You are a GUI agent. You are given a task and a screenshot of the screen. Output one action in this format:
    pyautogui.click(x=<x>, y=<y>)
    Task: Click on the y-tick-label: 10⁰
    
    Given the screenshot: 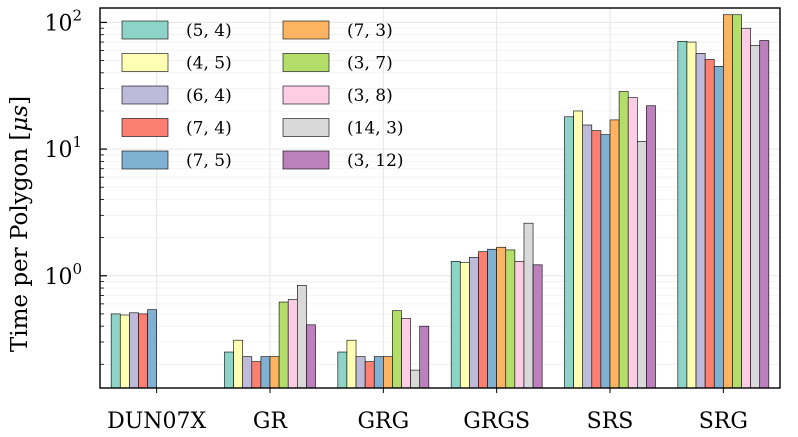 What is the action you would take?
    pyautogui.click(x=63, y=275)
    